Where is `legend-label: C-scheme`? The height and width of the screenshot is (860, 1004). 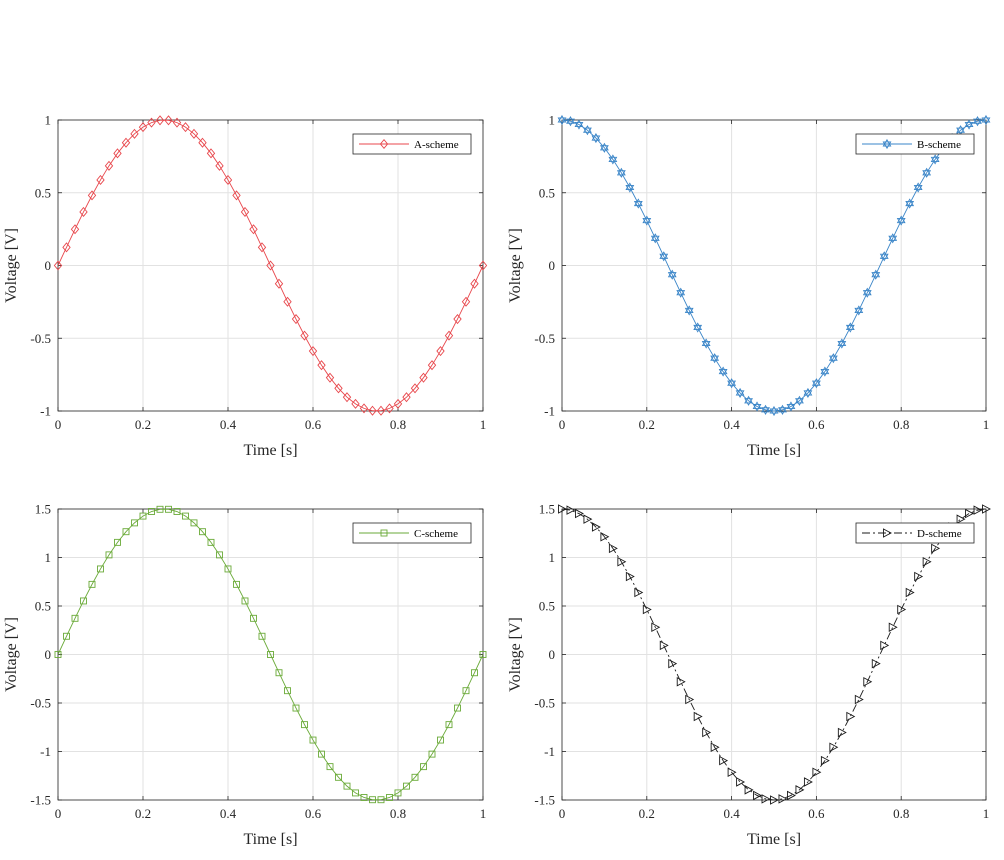 legend-label: C-scheme is located at coordinates (436, 534).